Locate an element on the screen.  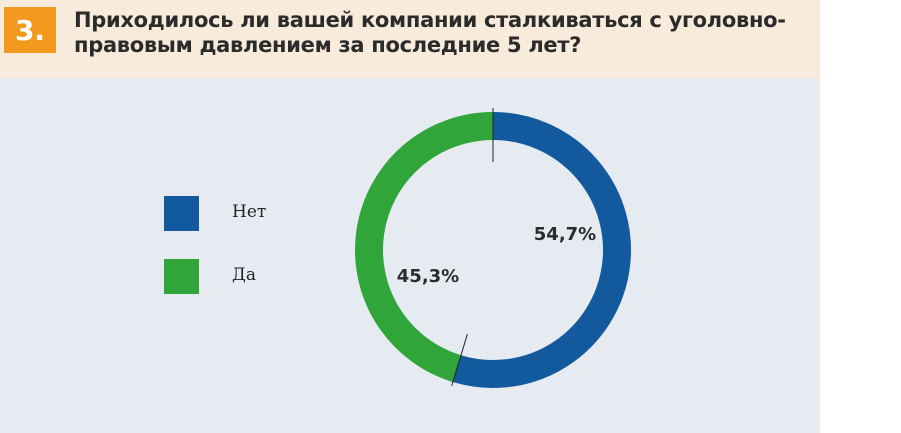
legend-item-net: Нет is located at coordinates (264, 214).